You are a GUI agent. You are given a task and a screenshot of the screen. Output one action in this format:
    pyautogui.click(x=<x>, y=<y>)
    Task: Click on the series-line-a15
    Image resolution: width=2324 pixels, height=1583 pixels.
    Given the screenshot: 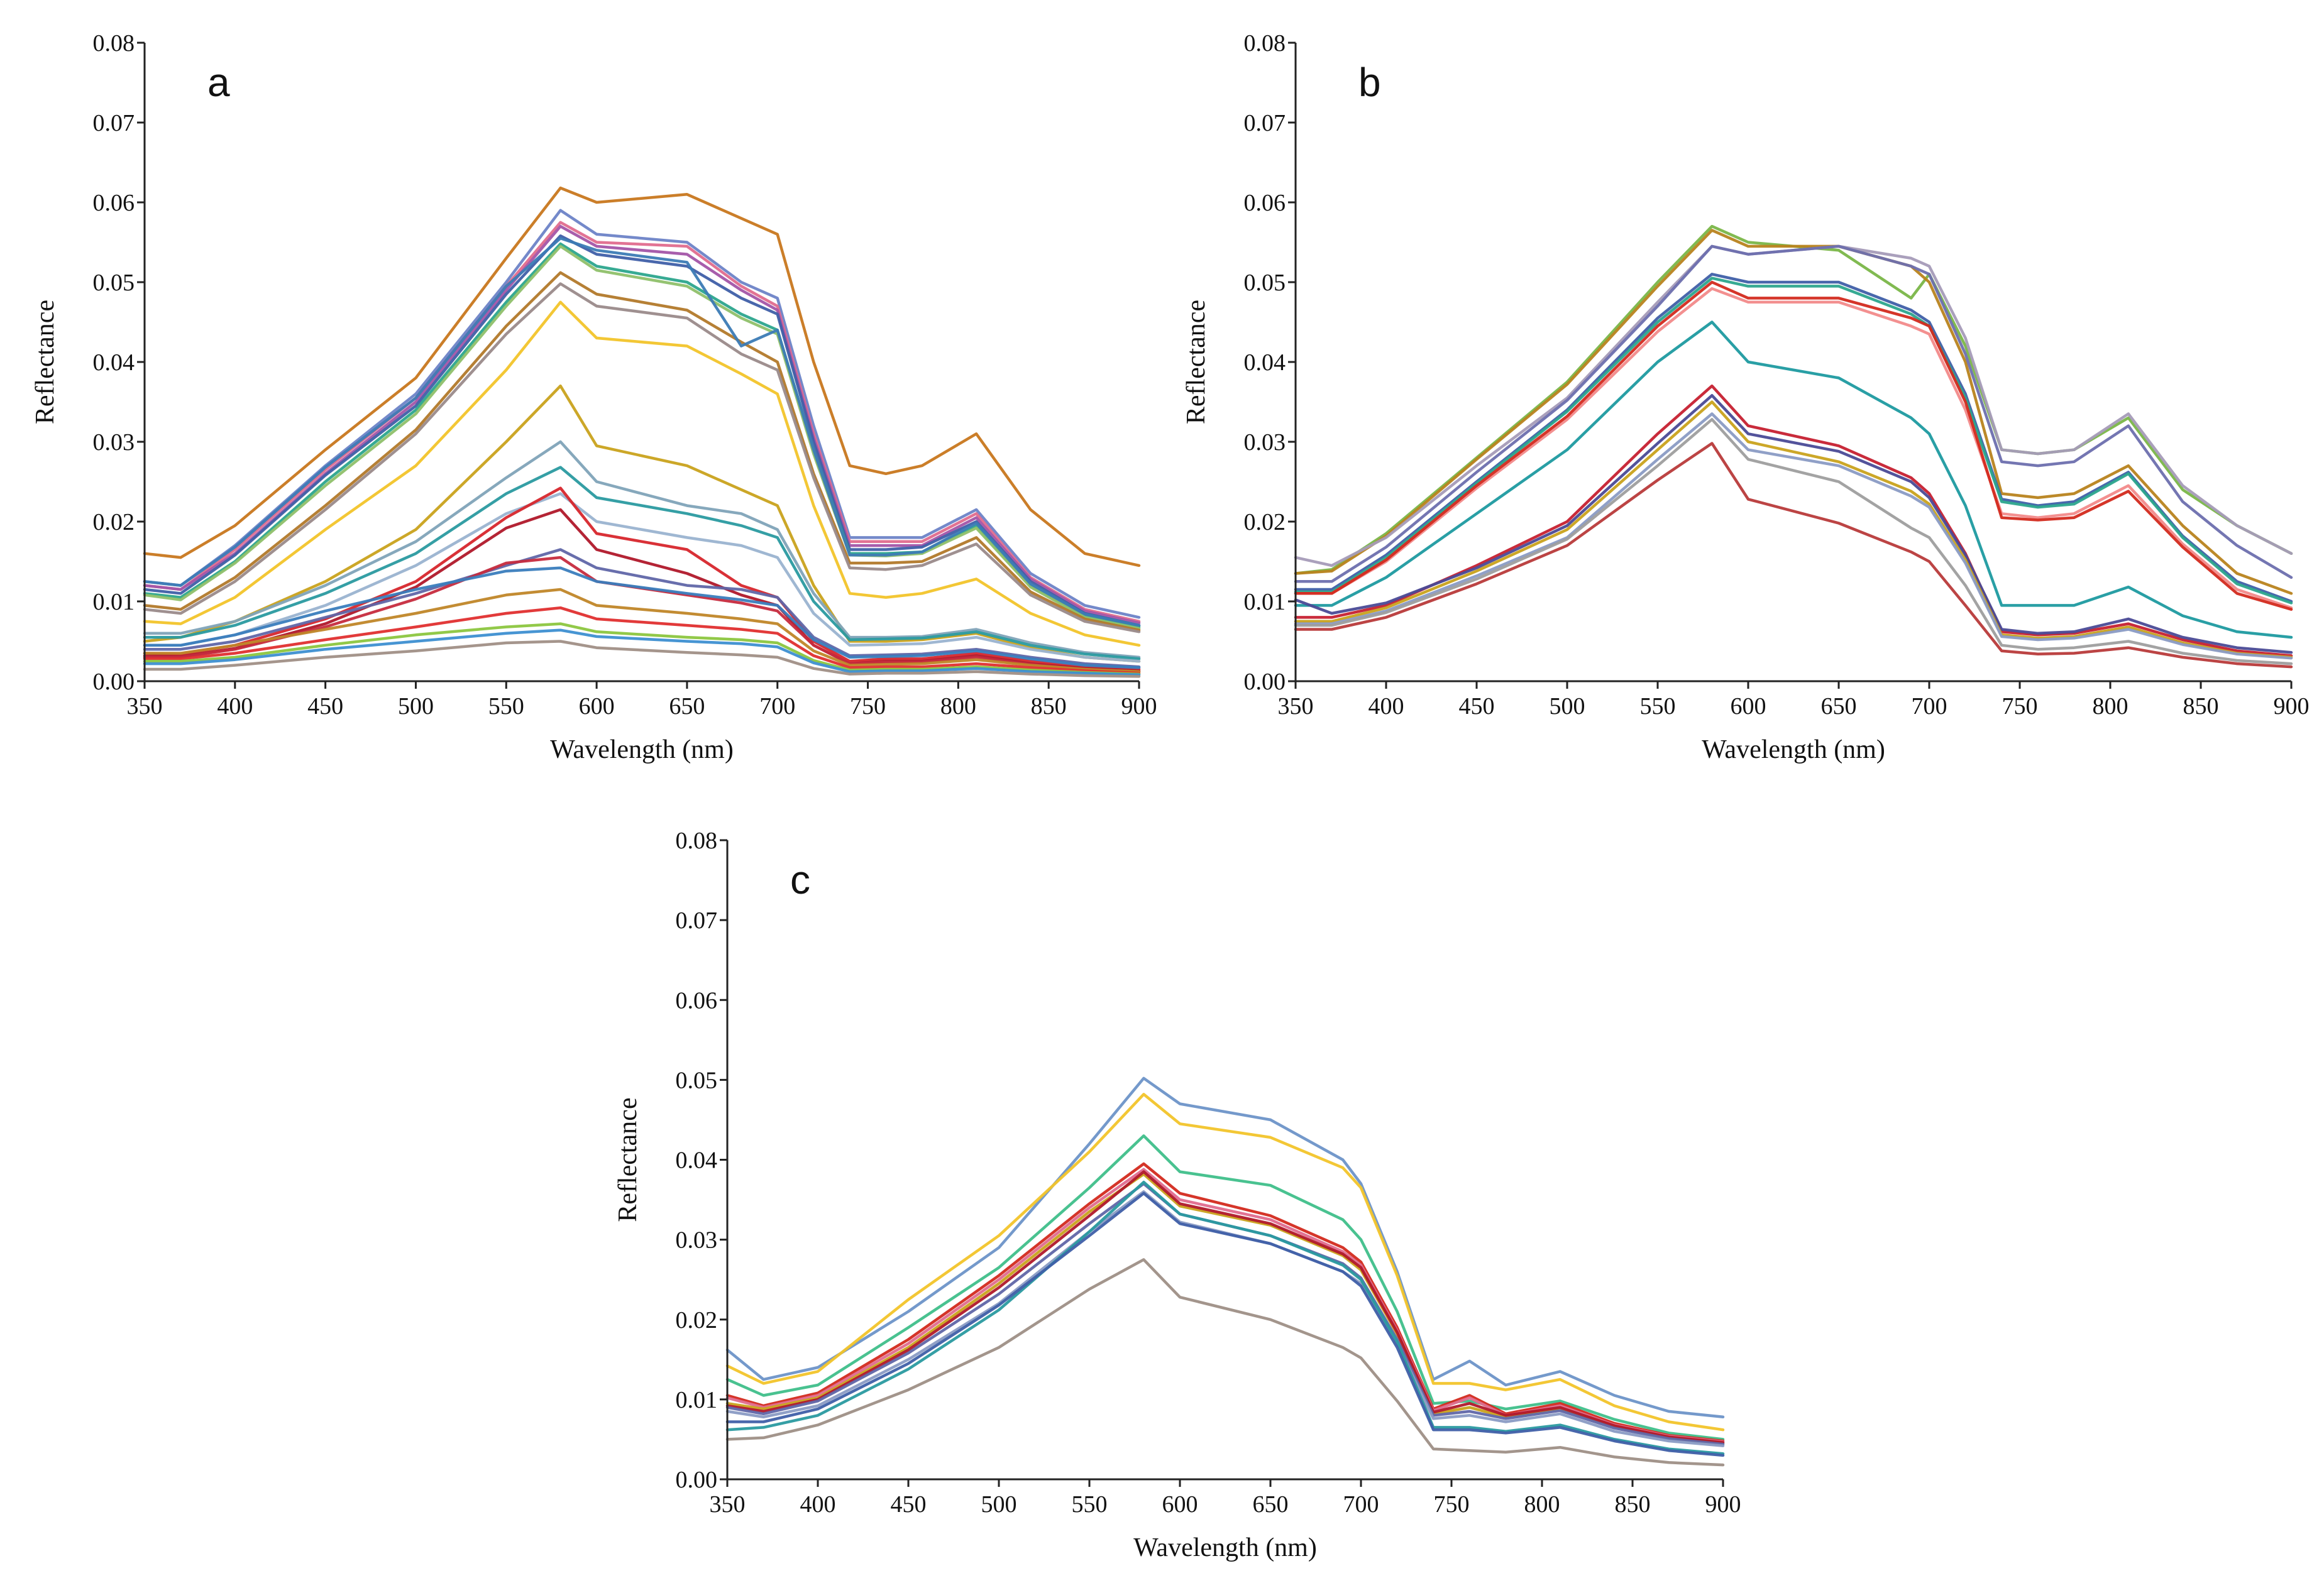 What is the action you would take?
    pyautogui.click(x=642, y=578)
    